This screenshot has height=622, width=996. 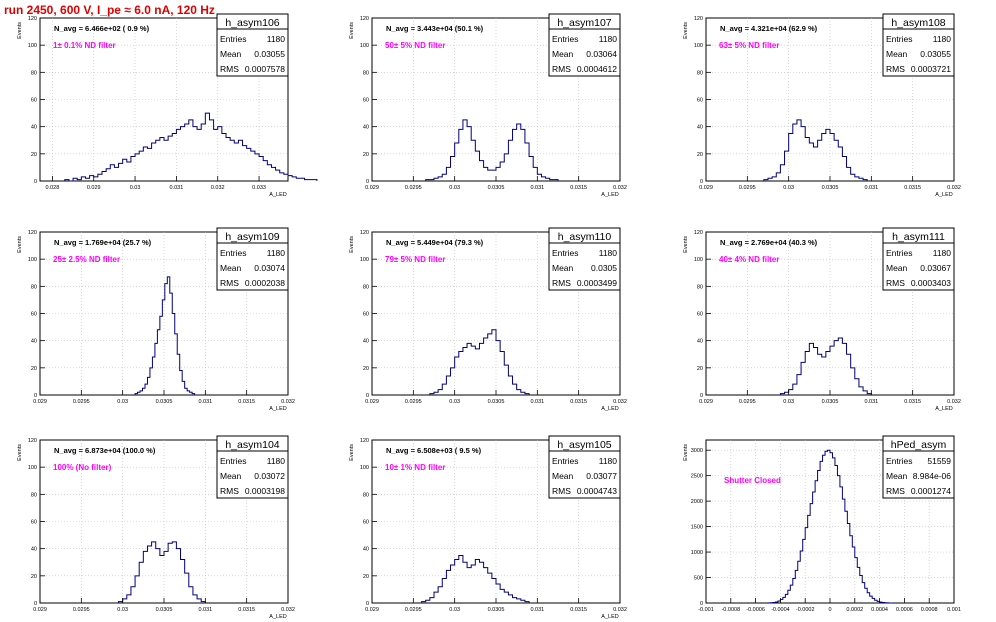 I want to click on filter-annotation: 50± 5% ND filter, so click(x=415, y=45).